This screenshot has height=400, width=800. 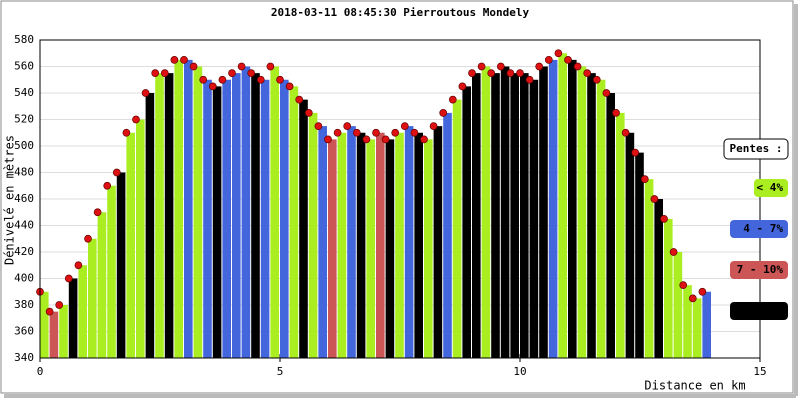 What do you see at coordinates (400, 12) in the screenshot?
I see `chart-title: 2018-03-11 08:45:30 Pierroutous Mondely` at bounding box center [400, 12].